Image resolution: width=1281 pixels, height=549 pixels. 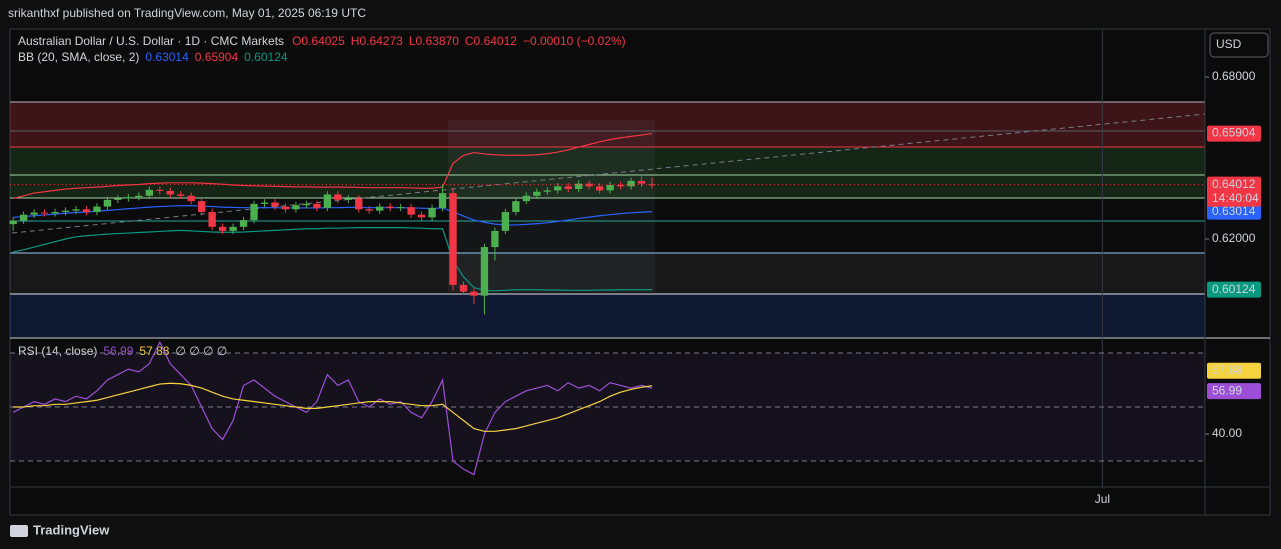 I want to click on range-box, so click(x=551, y=206).